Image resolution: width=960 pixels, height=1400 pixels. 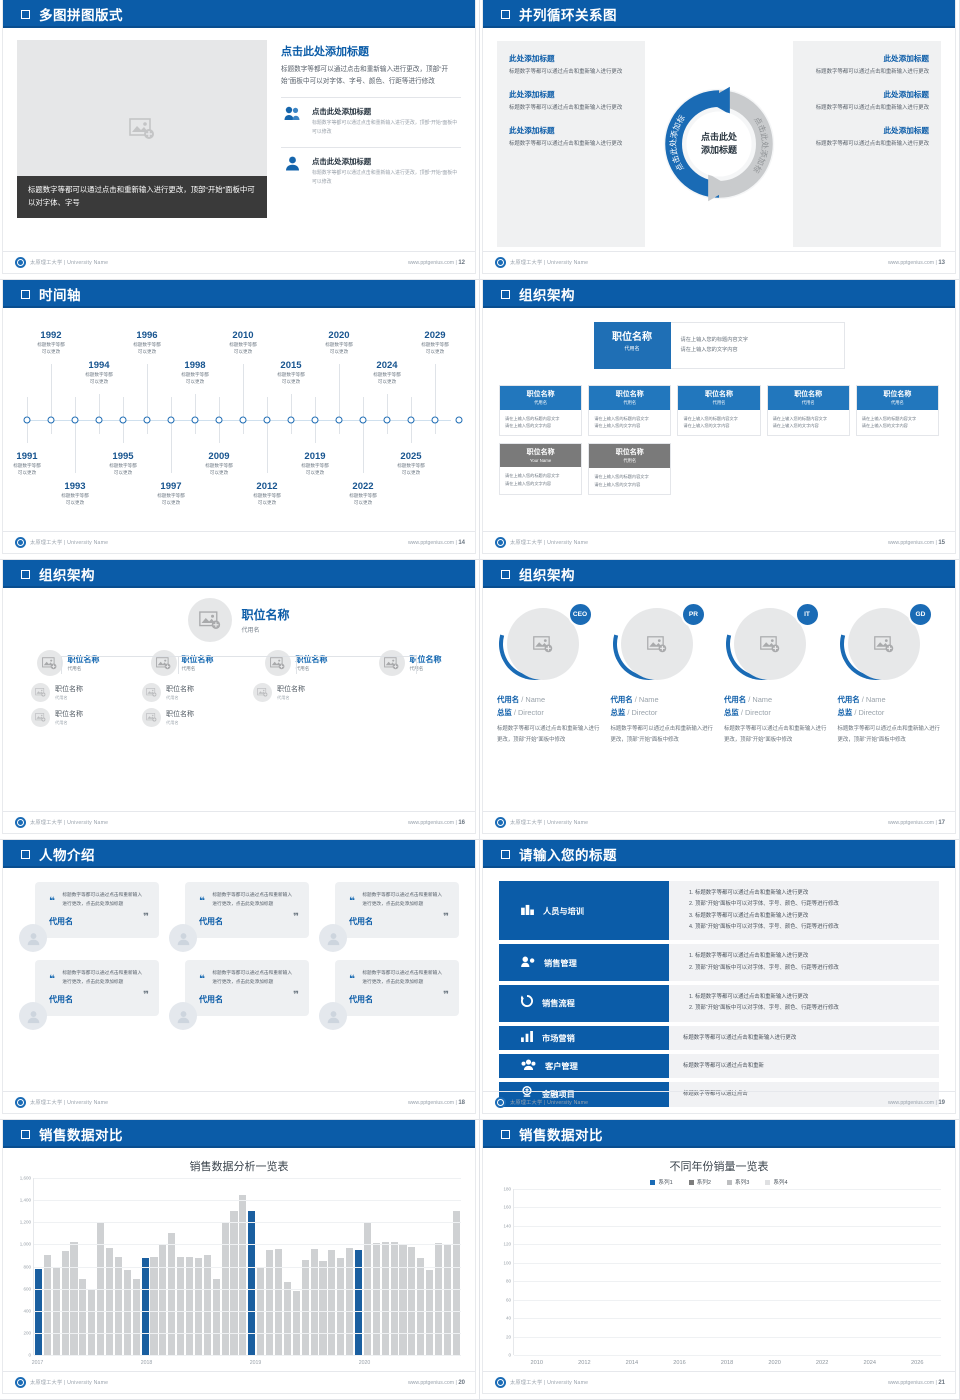 What do you see at coordinates (584, 1094) in the screenshot?
I see `category-label-block: 金融项目` at bounding box center [584, 1094].